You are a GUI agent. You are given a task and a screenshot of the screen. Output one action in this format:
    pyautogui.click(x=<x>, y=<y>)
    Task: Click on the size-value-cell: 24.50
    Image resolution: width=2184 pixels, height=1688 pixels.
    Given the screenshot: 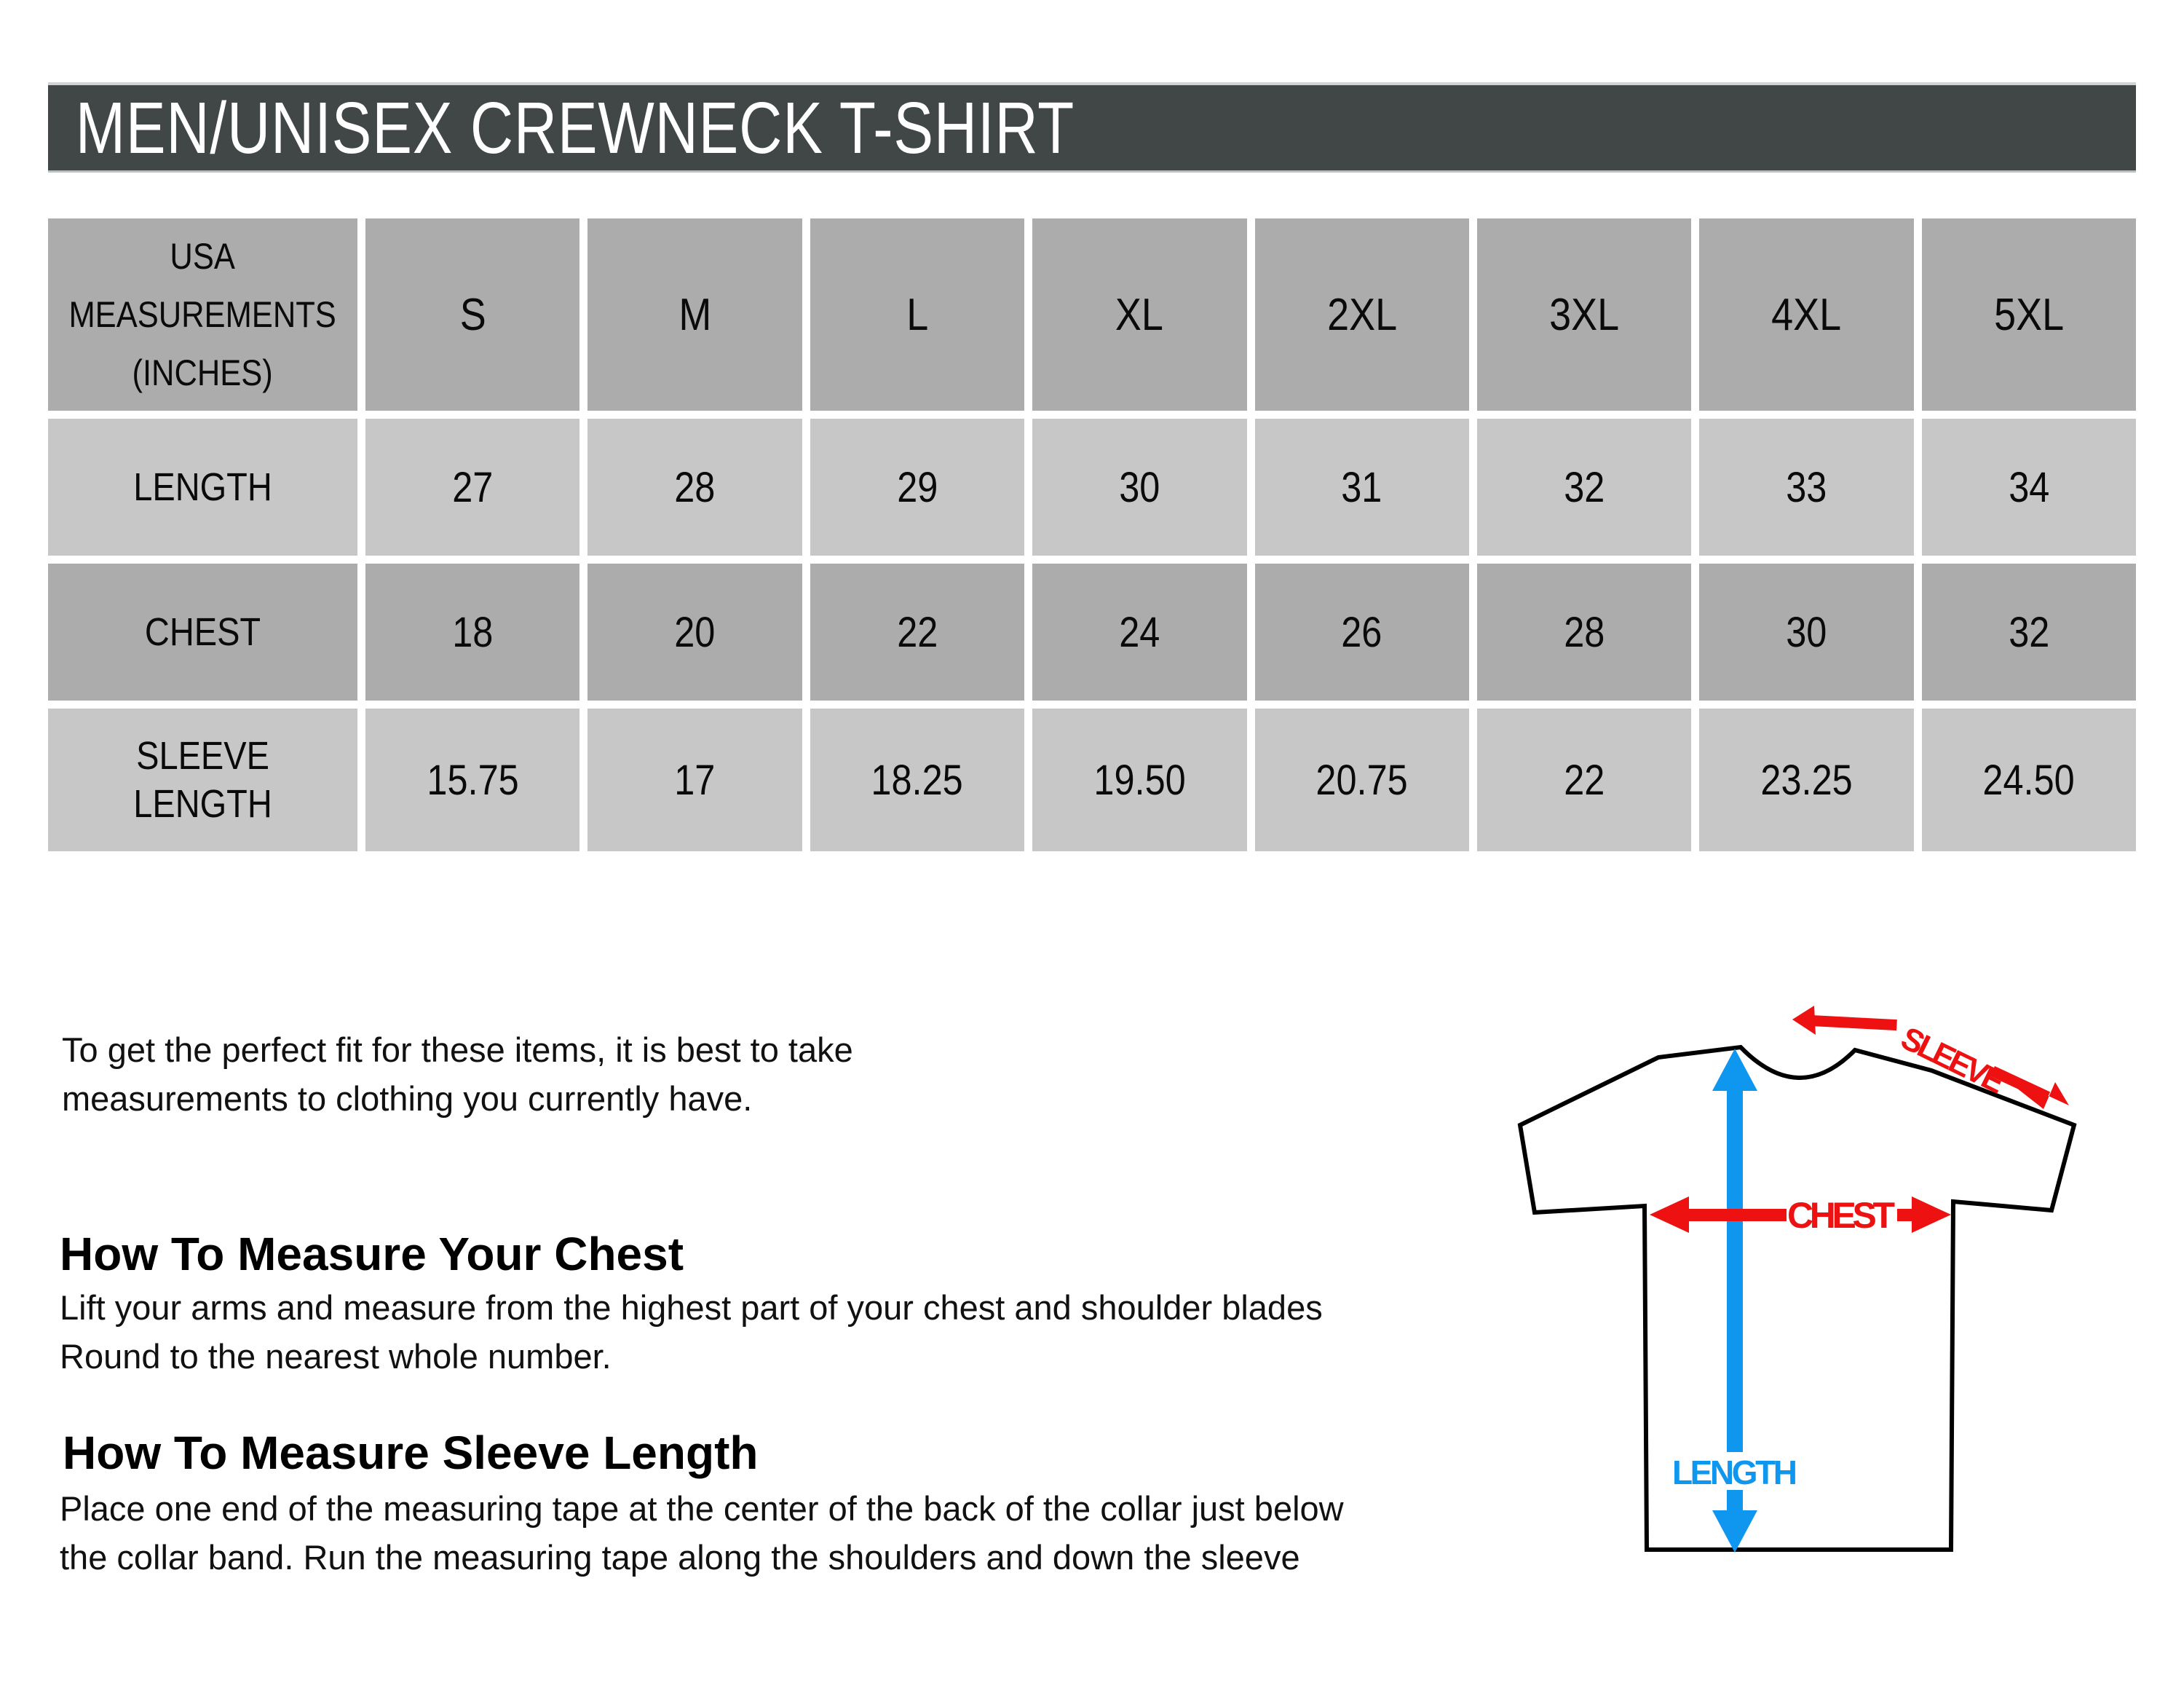 What is the action you would take?
    pyautogui.click(x=2028, y=780)
    